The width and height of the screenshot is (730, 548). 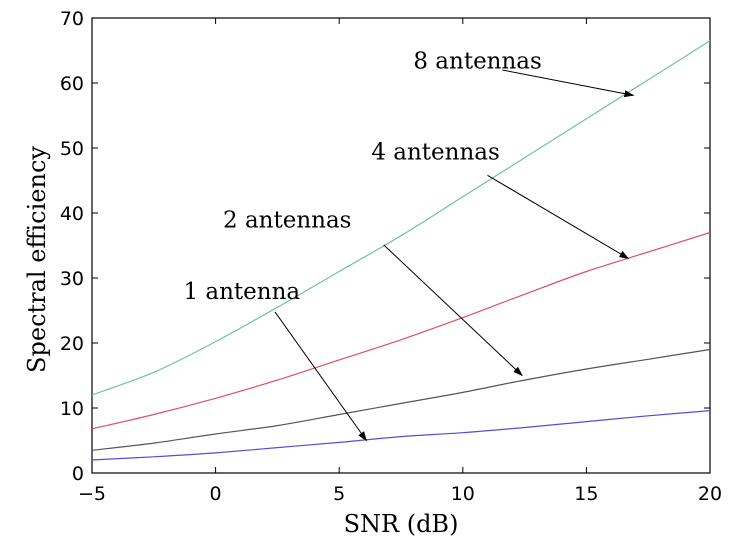 What do you see at coordinates (586, 494) in the screenshot?
I see `x-tick-label: 15` at bounding box center [586, 494].